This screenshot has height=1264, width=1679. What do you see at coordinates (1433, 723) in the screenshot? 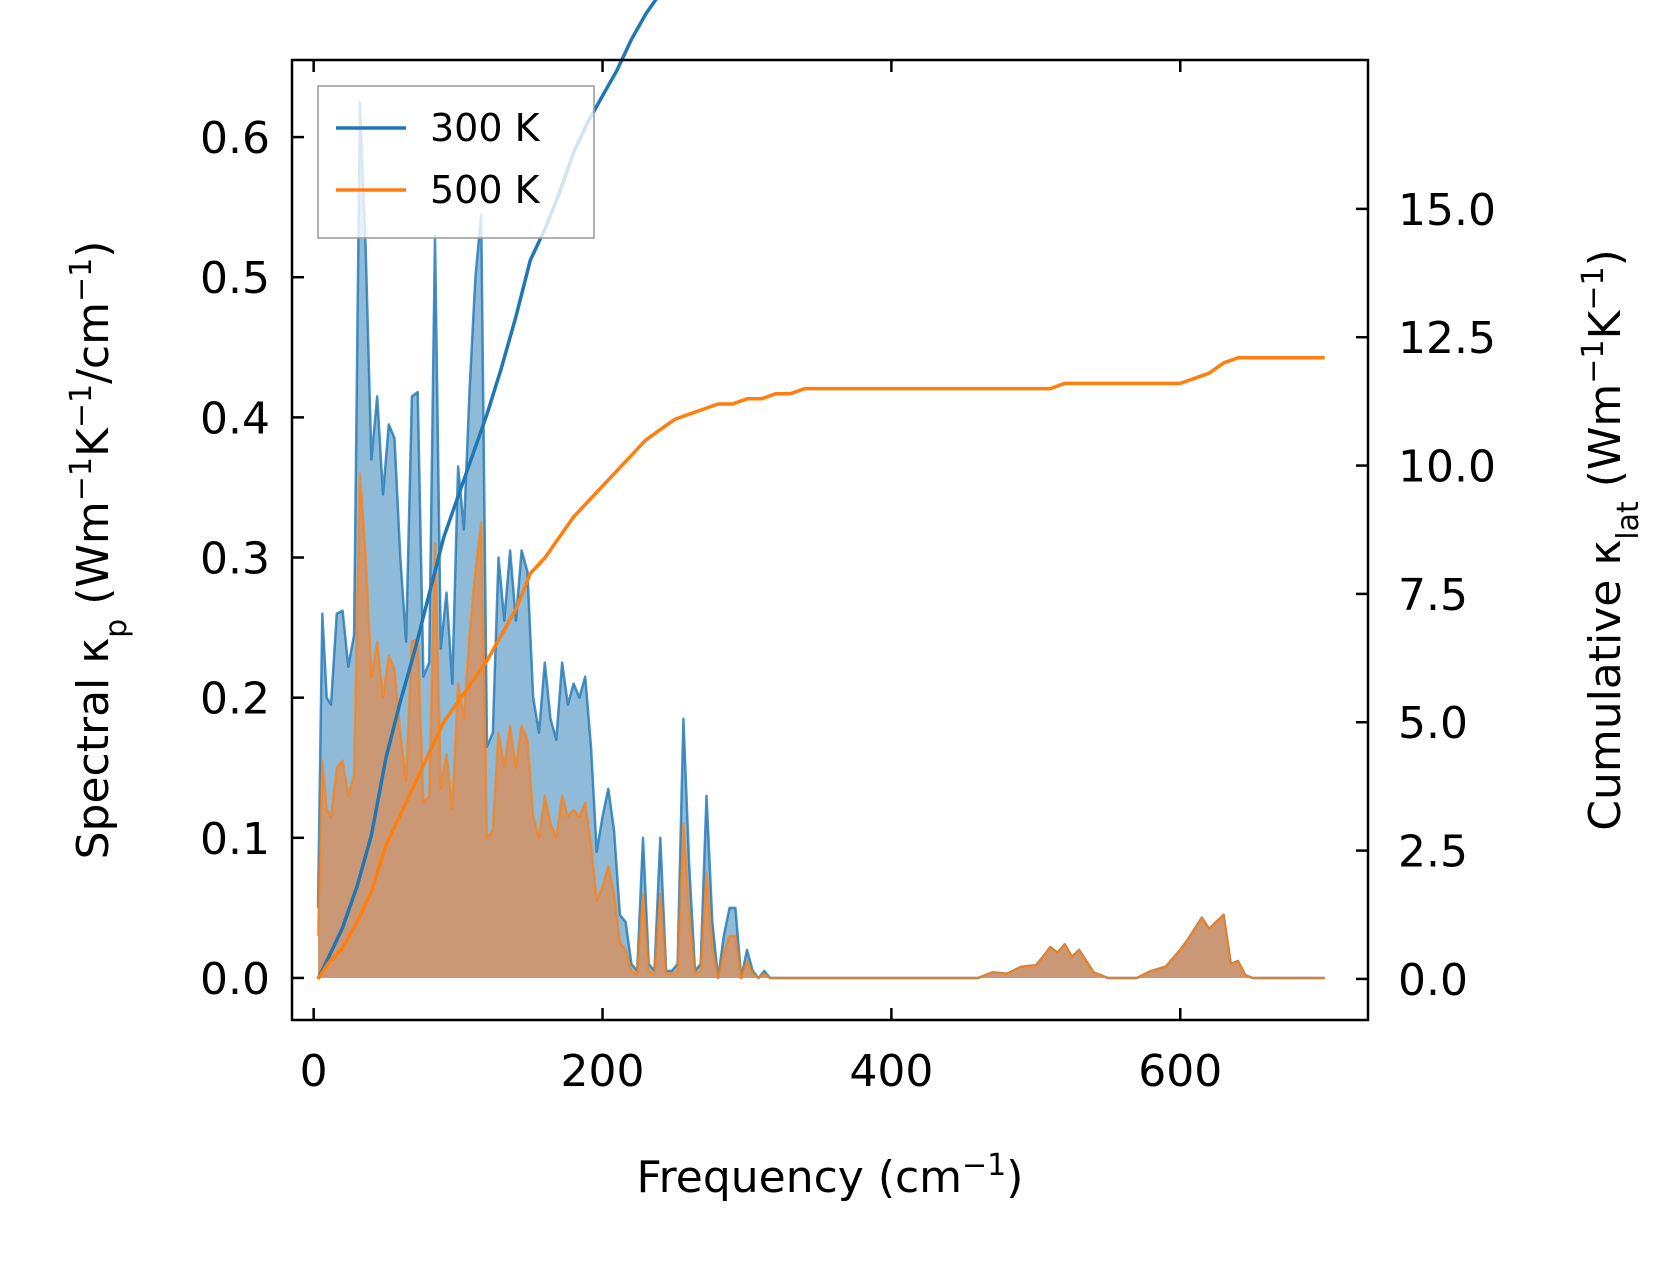
I see `y-right-tick-label: 5.0` at bounding box center [1433, 723].